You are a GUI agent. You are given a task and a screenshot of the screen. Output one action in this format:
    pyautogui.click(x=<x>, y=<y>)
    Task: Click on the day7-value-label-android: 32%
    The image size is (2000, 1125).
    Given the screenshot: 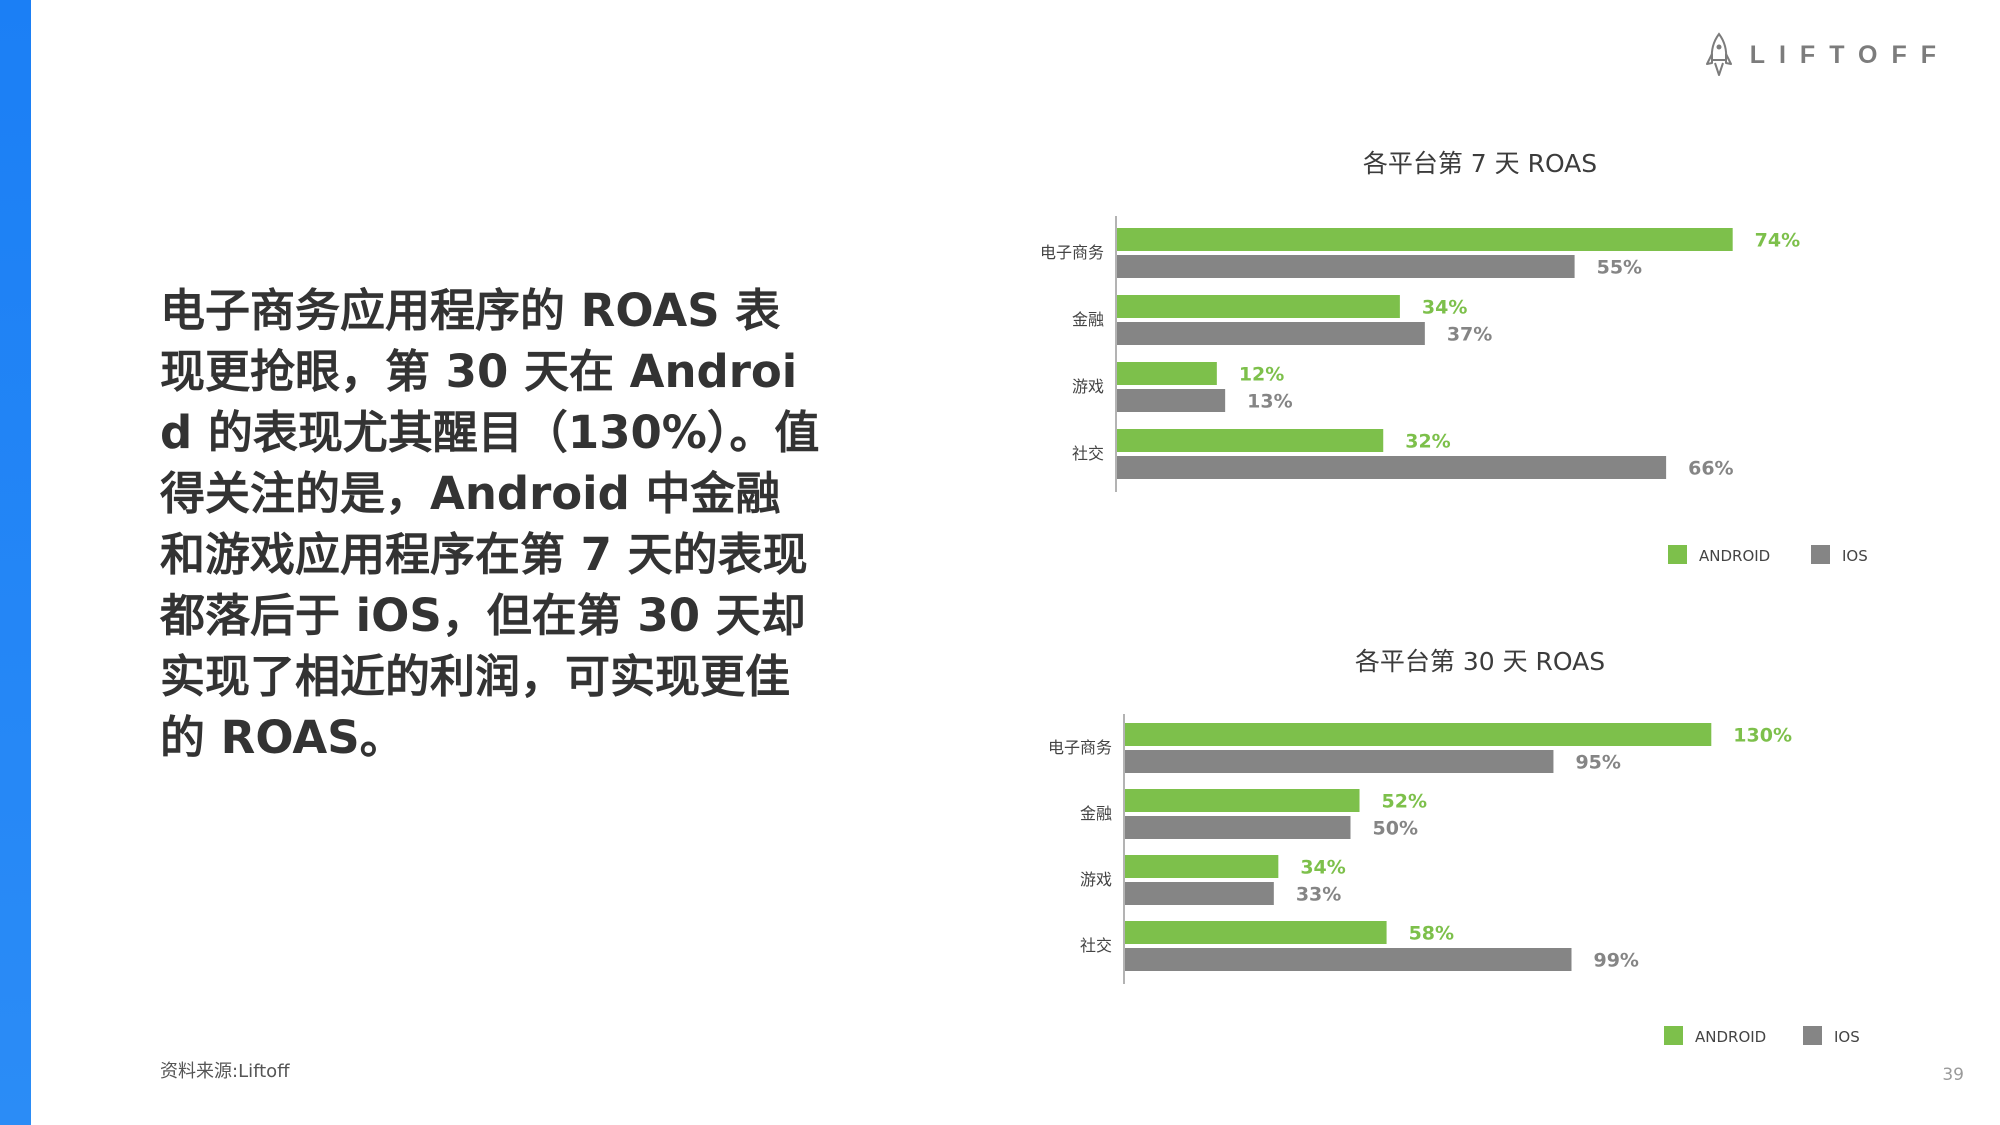 What is the action you would take?
    pyautogui.click(x=1427, y=442)
    